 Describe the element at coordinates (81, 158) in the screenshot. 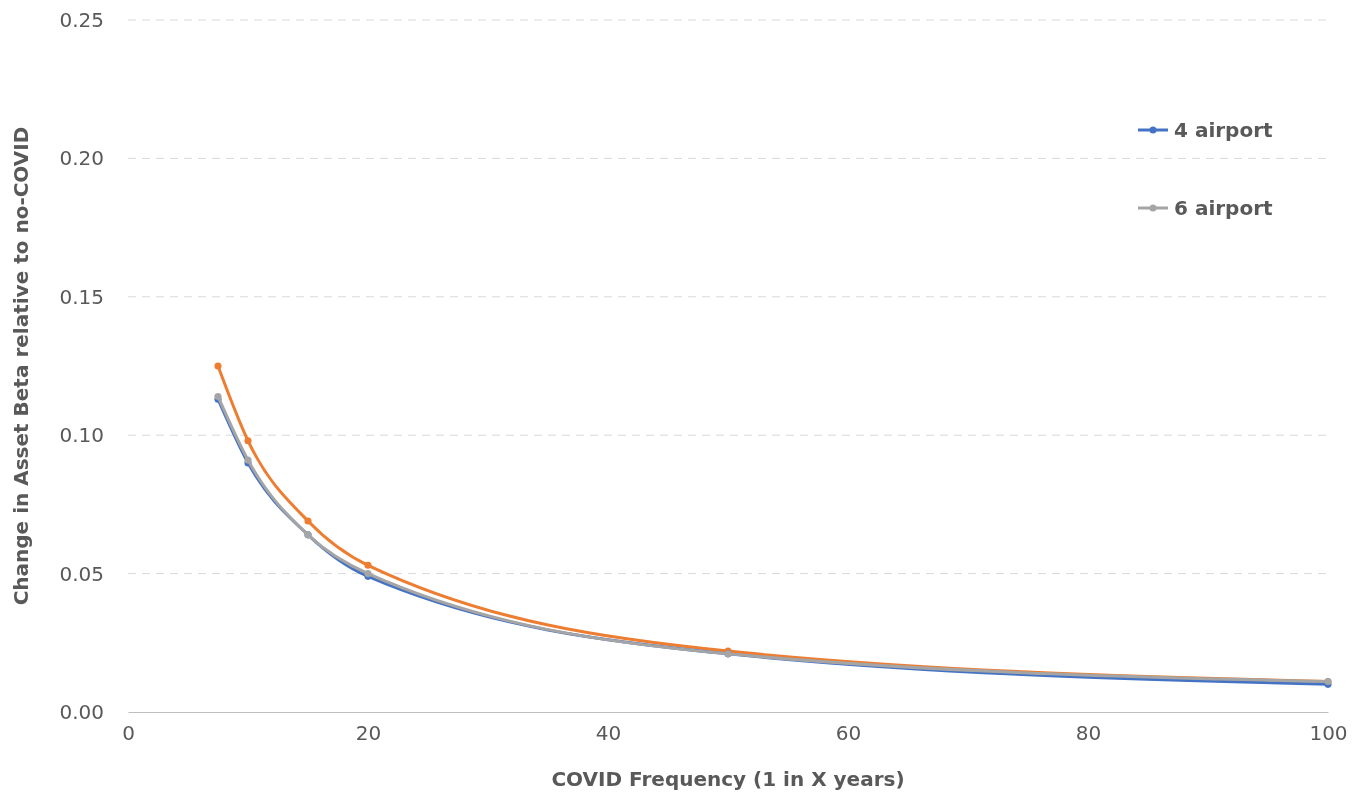

I see `y-tick-label: 0.20` at that location.